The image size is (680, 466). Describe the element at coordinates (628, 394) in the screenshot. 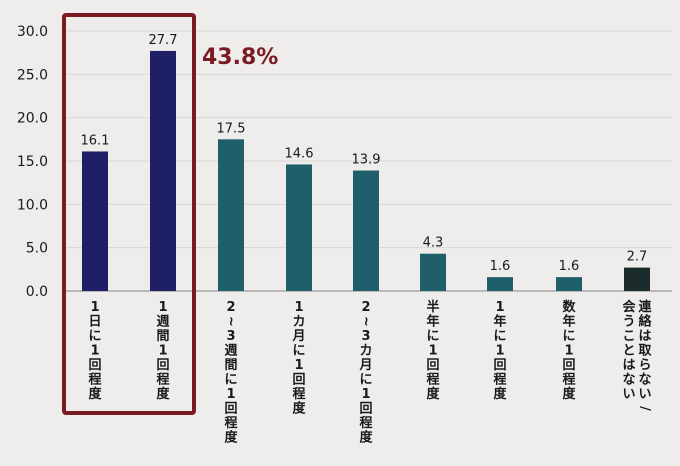

I see `category-char: い` at that location.